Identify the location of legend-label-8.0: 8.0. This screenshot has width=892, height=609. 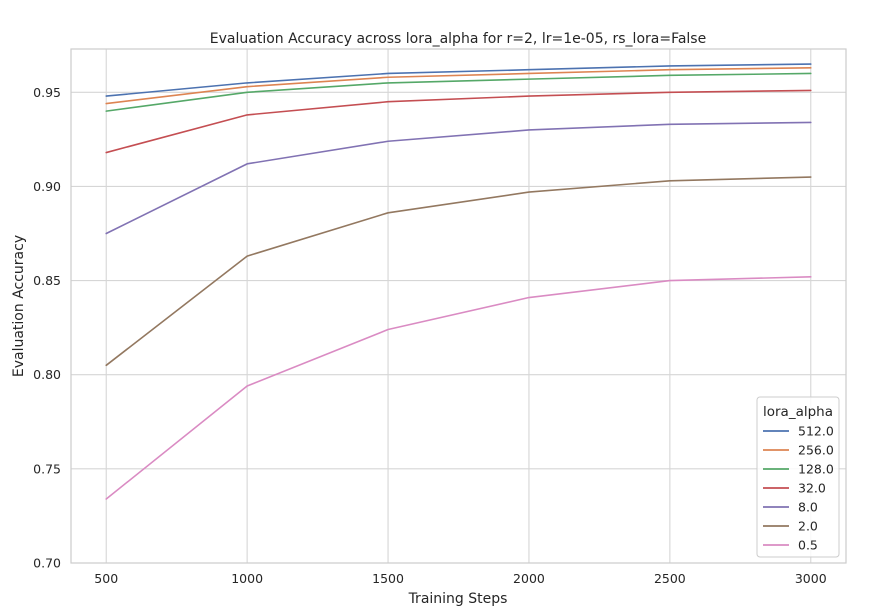
(808, 507).